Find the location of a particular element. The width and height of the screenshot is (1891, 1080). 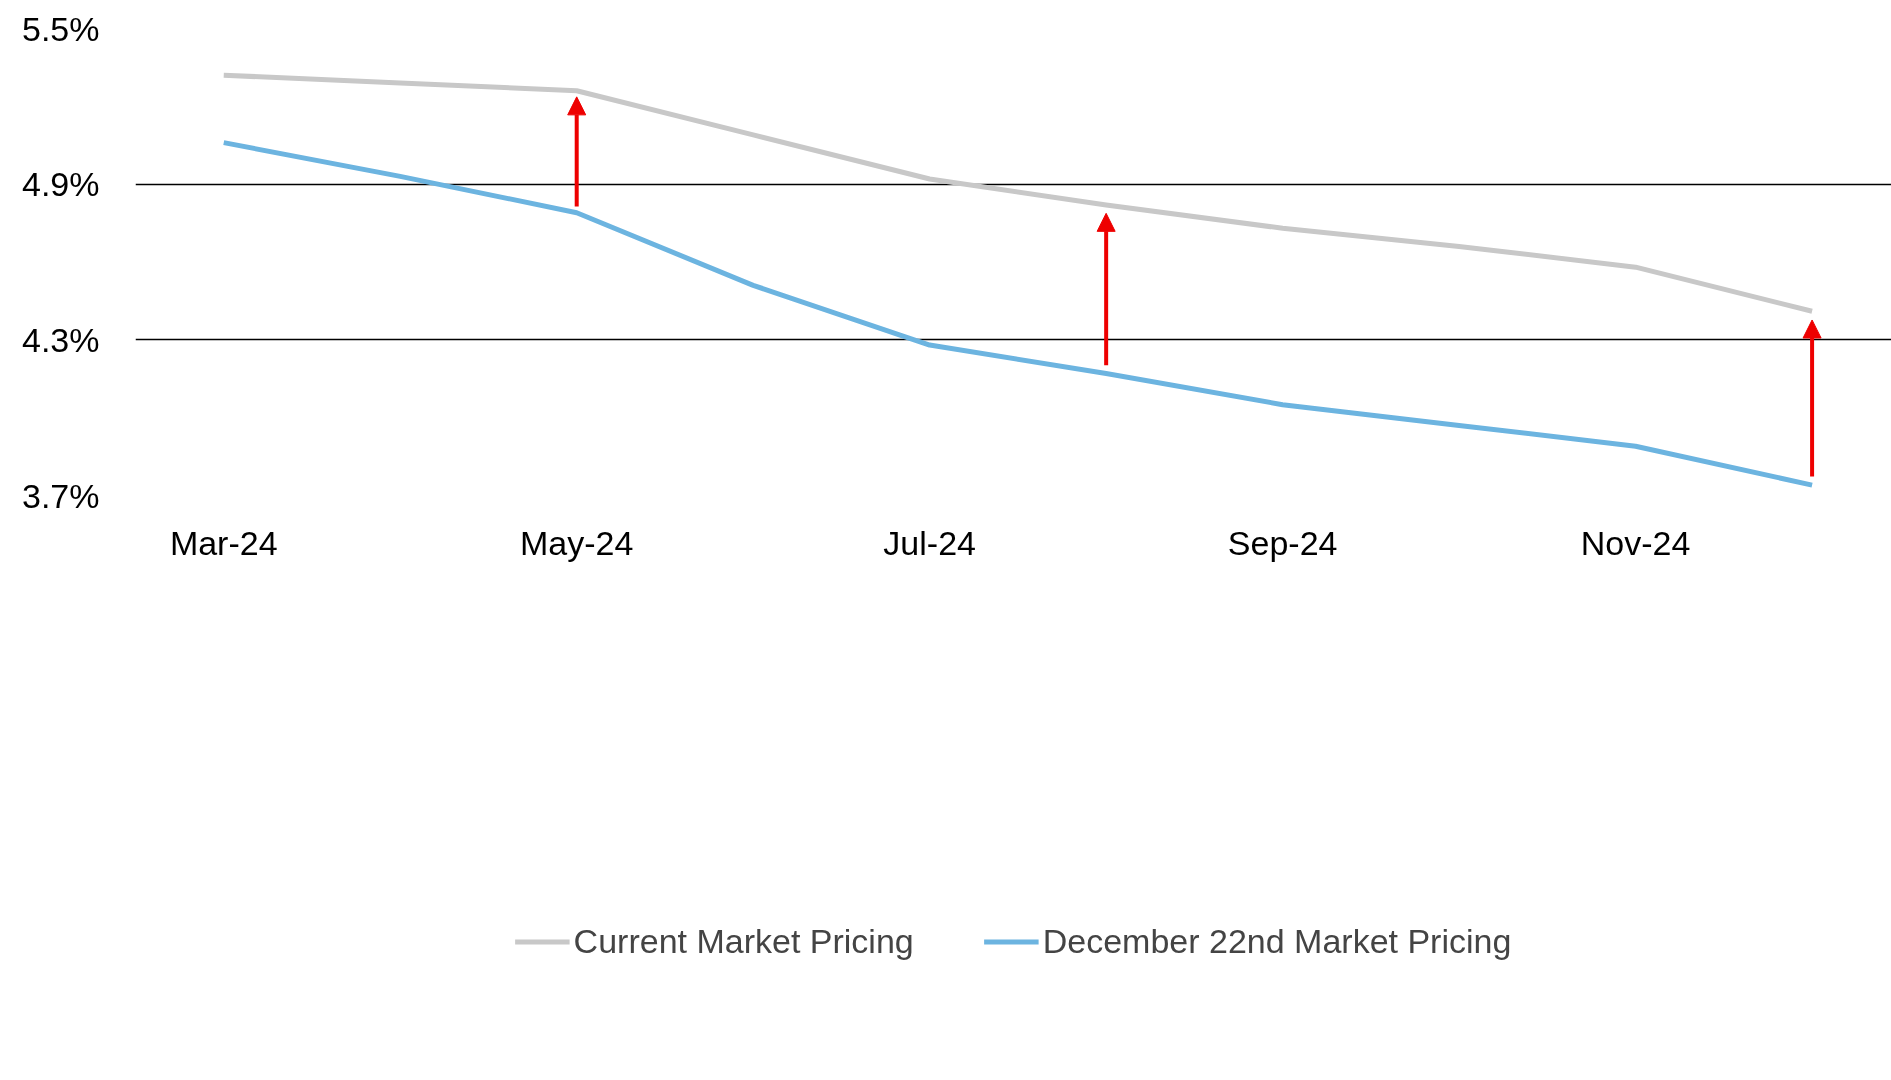

x-tick-label: Mar-24 is located at coordinates (223, 542).